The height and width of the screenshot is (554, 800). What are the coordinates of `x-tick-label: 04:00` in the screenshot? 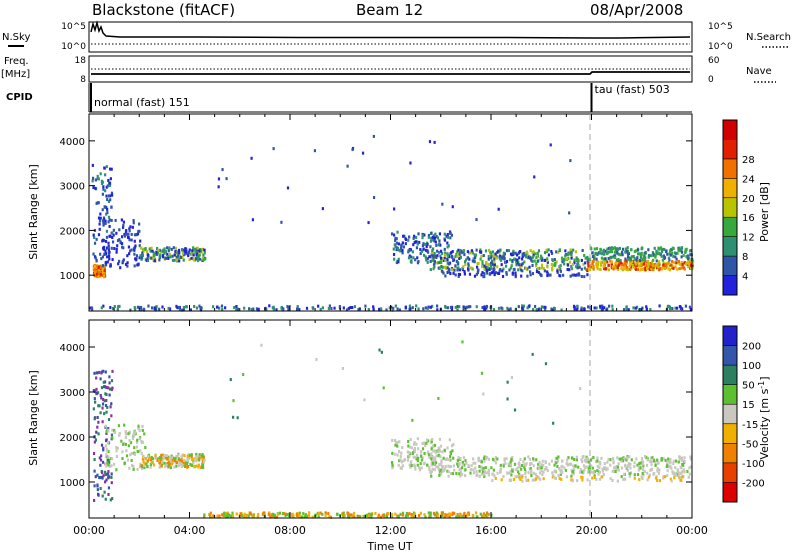 It's located at (190, 530).